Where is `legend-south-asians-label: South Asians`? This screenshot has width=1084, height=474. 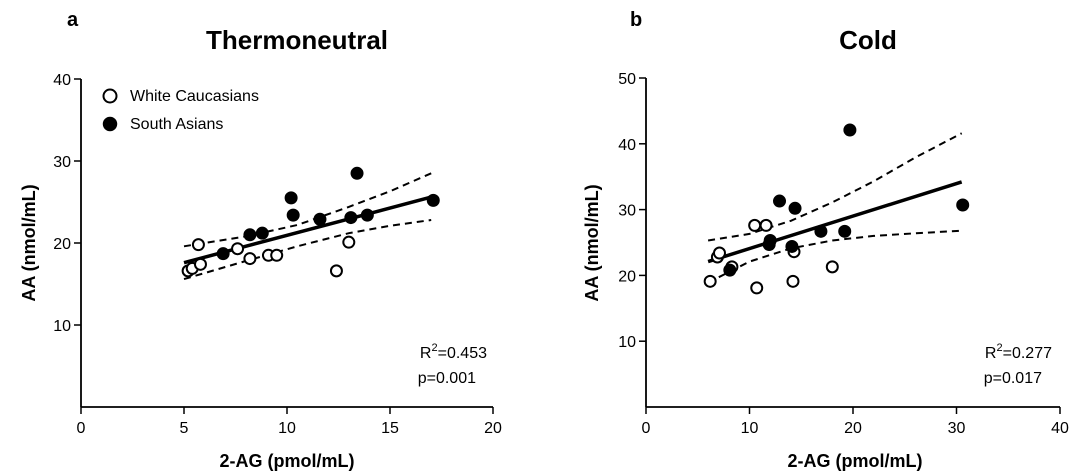
legend-south-asians-label: South Asians is located at coordinates (176, 124).